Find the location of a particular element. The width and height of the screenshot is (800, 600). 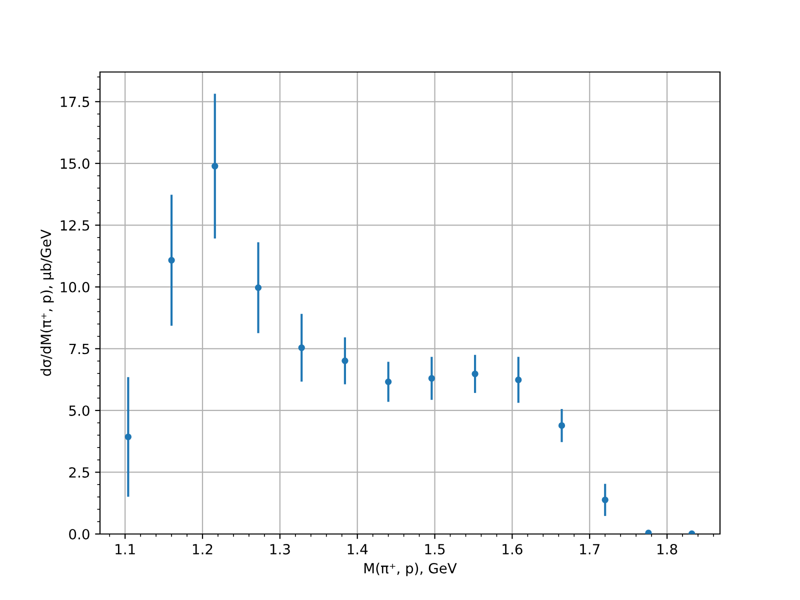

x-tick-label: 1.8 is located at coordinates (668, 549).